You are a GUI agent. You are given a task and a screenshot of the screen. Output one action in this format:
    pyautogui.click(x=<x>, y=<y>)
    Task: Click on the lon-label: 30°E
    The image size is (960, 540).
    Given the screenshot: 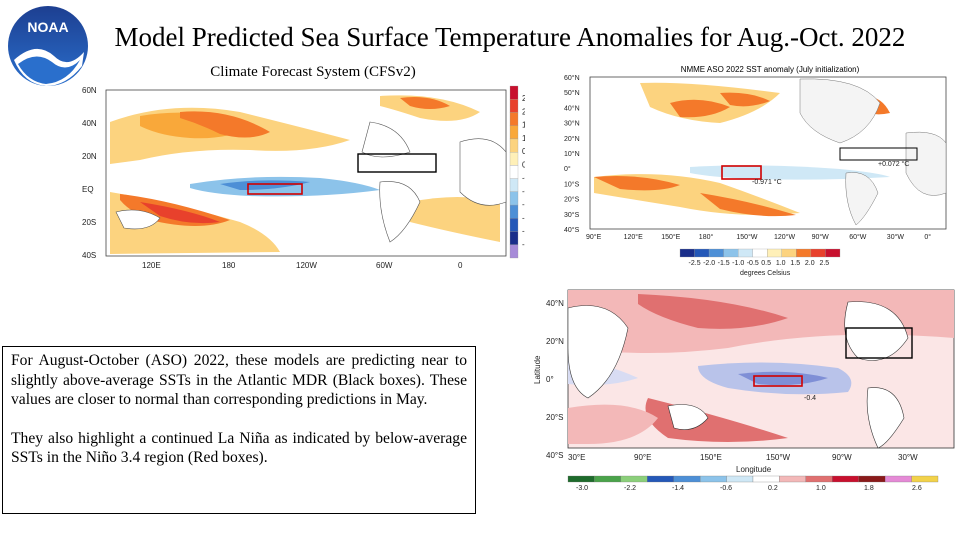 What is the action you would take?
    pyautogui.click(x=576, y=457)
    